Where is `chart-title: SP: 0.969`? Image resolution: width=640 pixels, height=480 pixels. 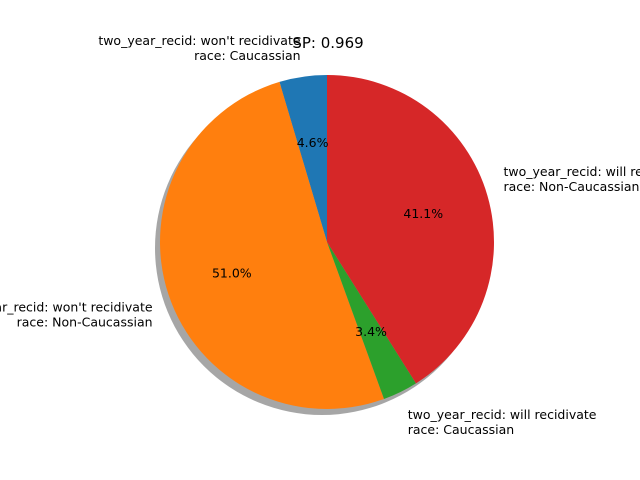
chart-title: SP: 0.969 is located at coordinates (327, 43).